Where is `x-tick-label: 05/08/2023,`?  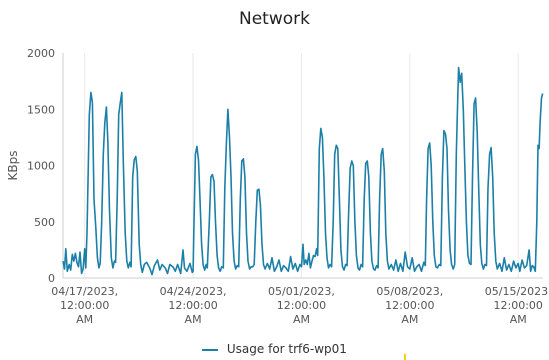 x-tick-label: 05/08/2023, is located at coordinates (409, 291).